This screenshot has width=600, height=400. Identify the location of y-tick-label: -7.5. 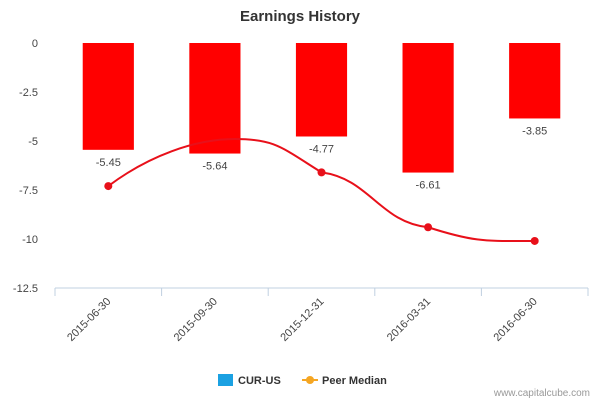
(28, 191).